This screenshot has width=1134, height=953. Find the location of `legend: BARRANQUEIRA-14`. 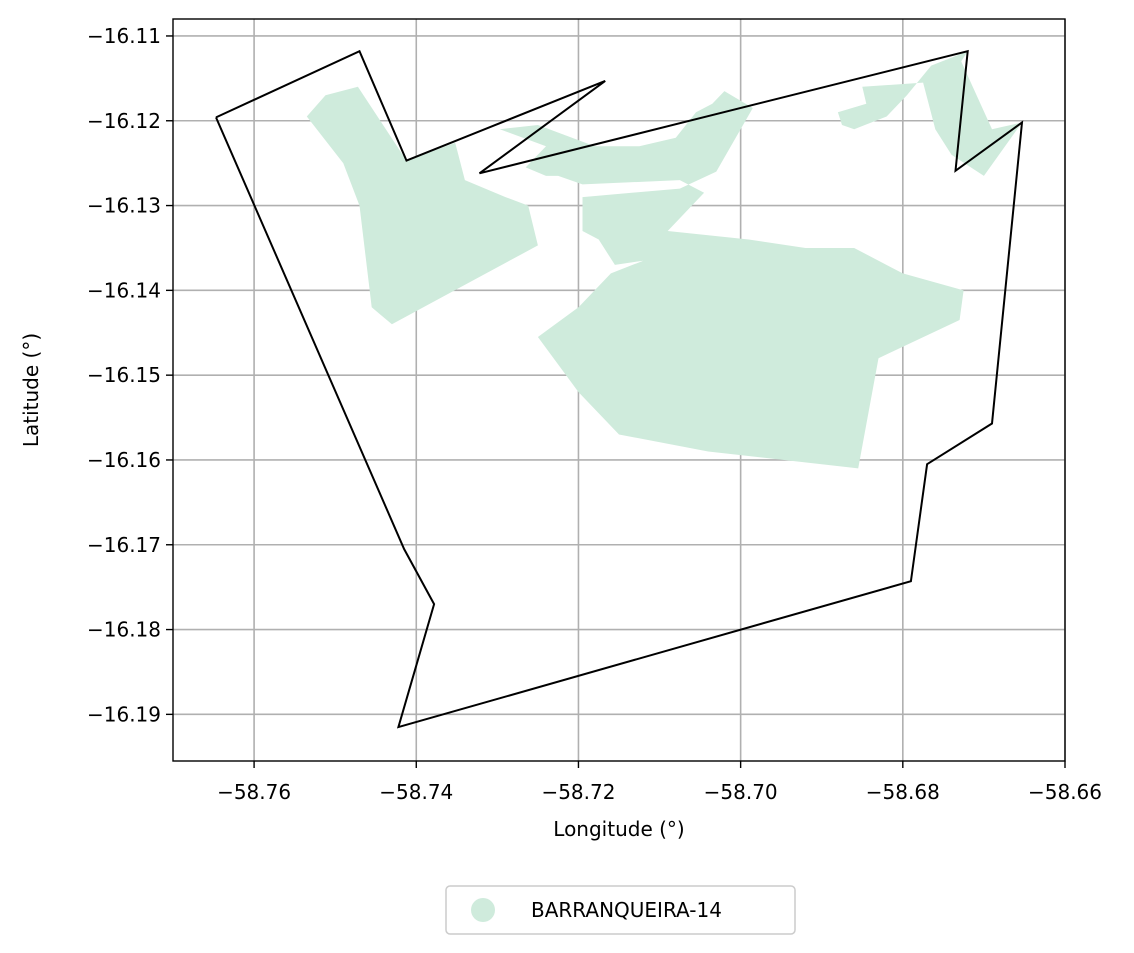

legend: BARRANQUEIRA-14 is located at coordinates (620, 910).